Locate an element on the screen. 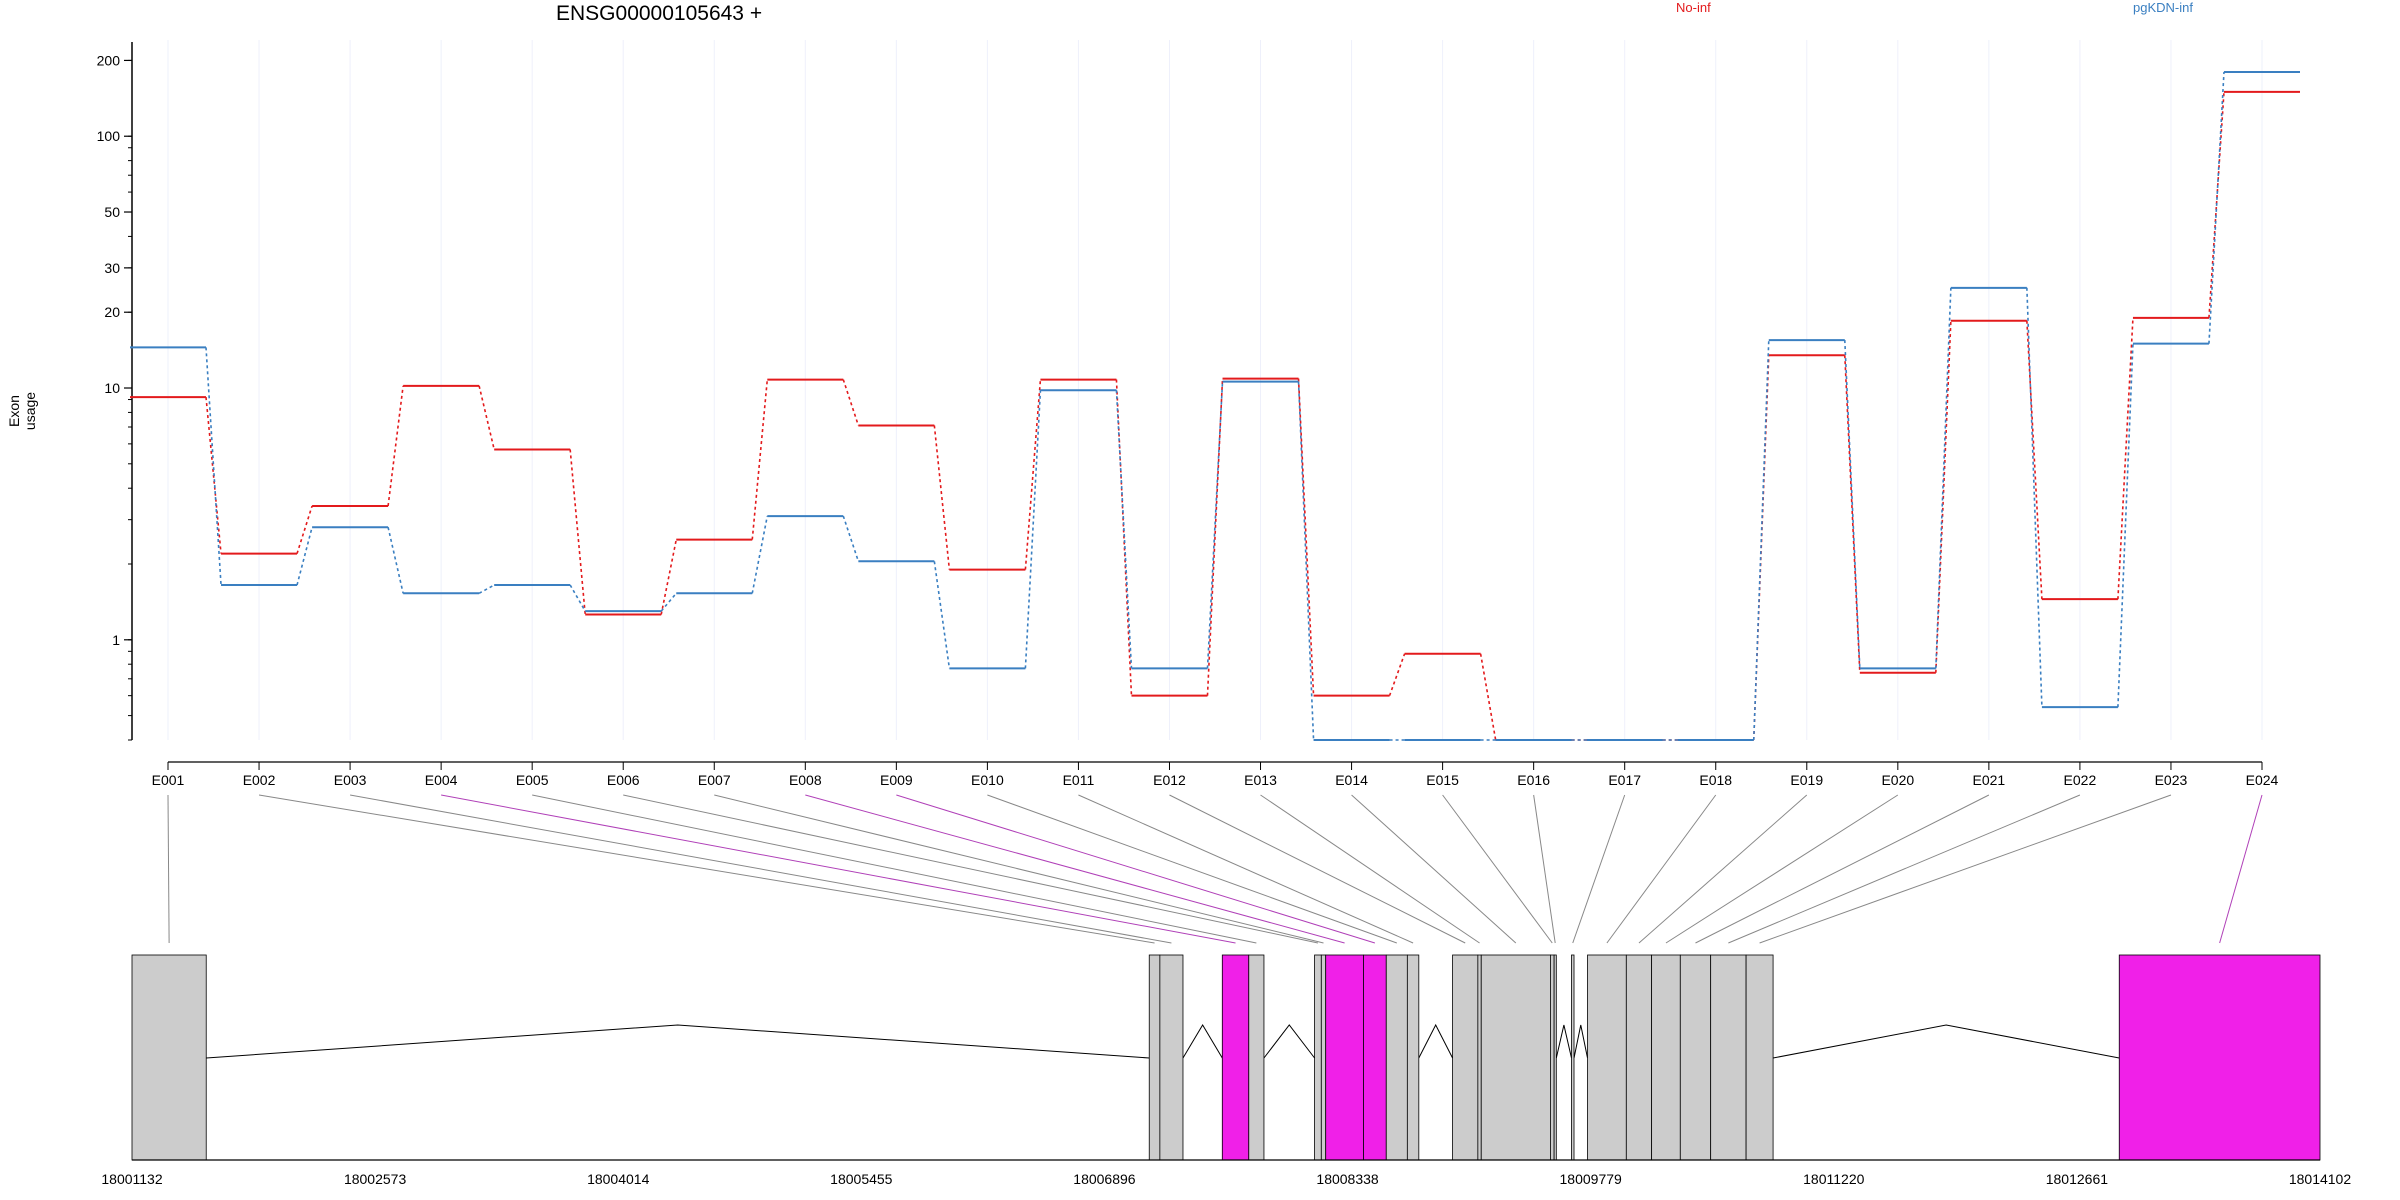  exon-e023 is located at coordinates (1759, 1057).